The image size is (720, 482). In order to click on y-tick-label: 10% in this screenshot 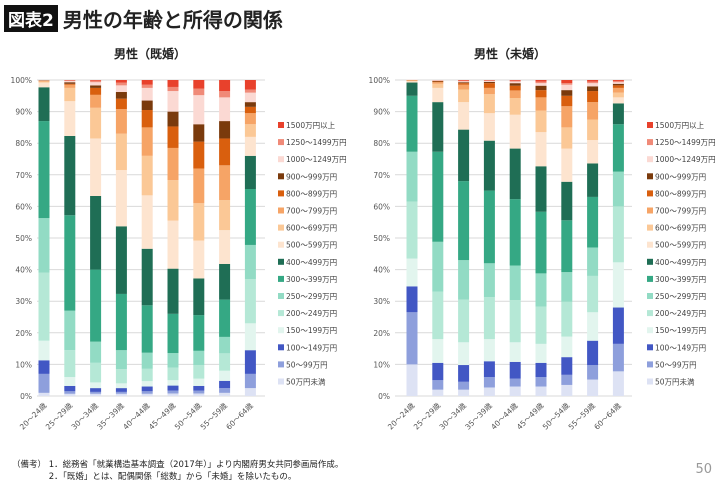, I will do `click(23, 364)`.